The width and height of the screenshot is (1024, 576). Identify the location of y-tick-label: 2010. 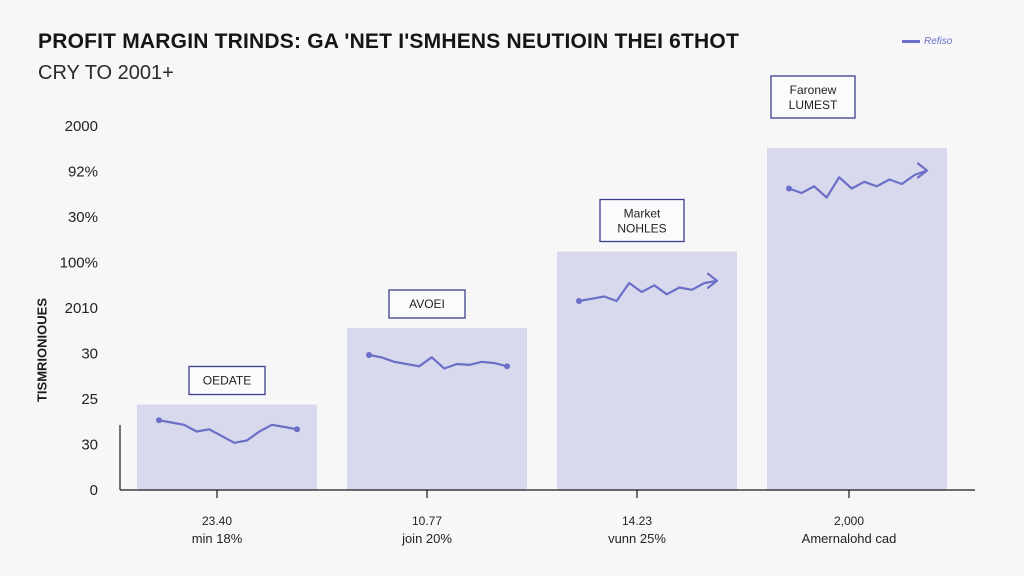
(81, 308).